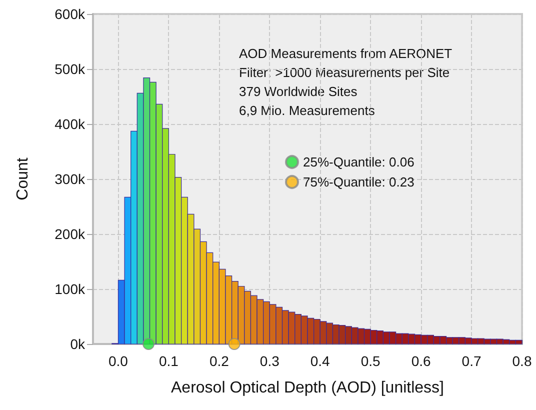 This screenshot has width=536, height=410. I want to click on annotation: AOD Measurements from AERONET, so click(345, 53).